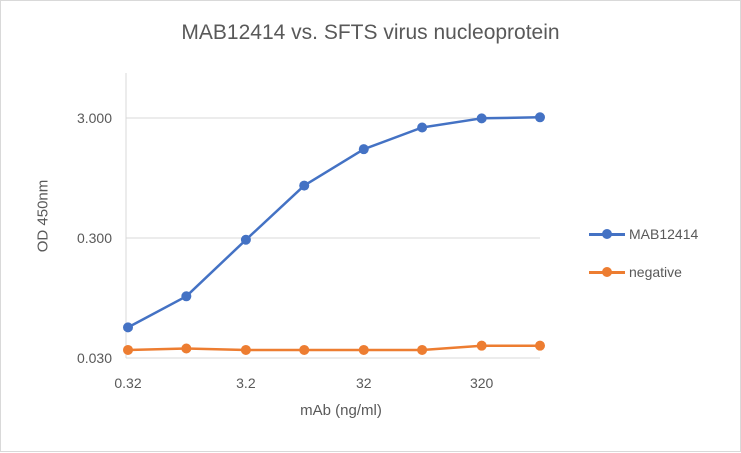 This screenshot has width=741, height=453. What do you see at coordinates (333, 348) in the screenshot?
I see `series-line-negative` at bounding box center [333, 348].